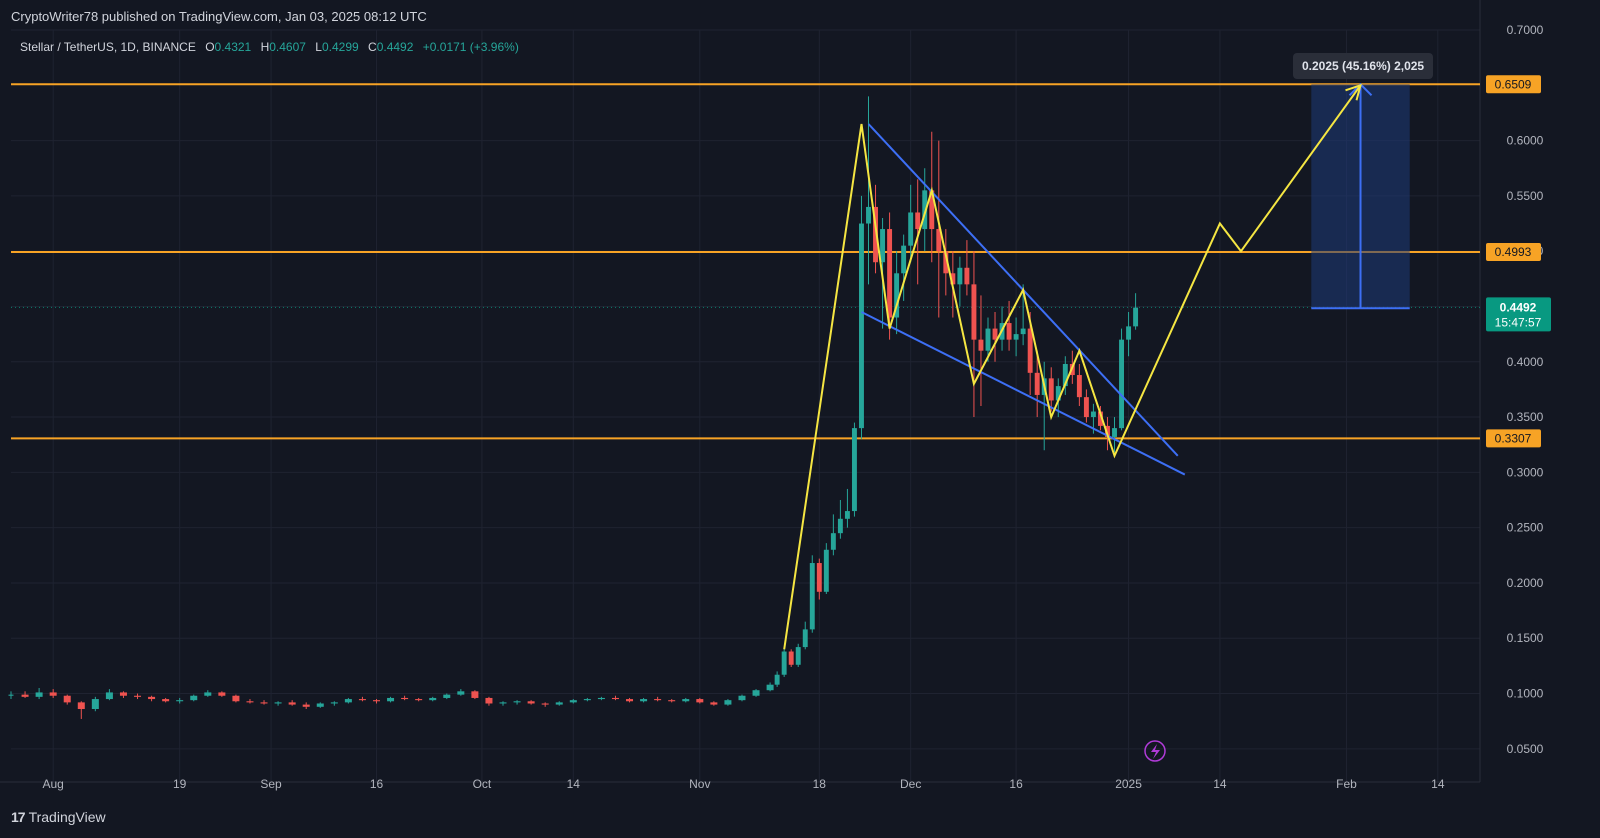  Describe the element at coordinates (108, 47) in the screenshot. I see `symbol-name: Stellar / TetherUS, 1D, BINANCE` at that location.